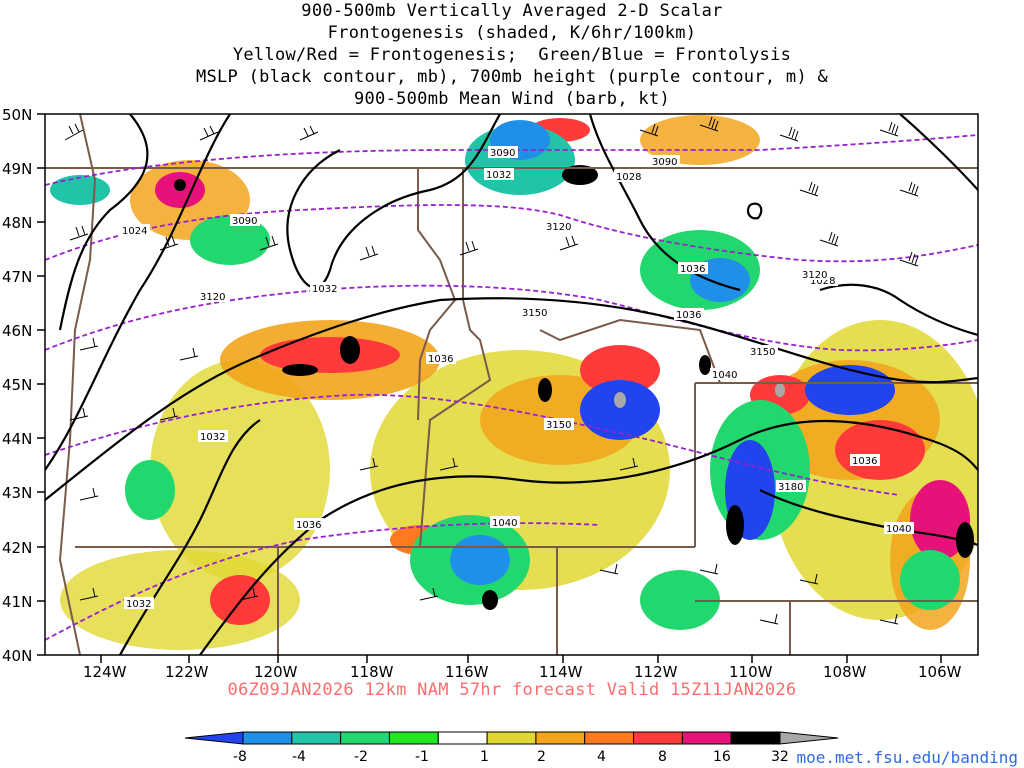 The height and width of the screenshot is (768, 1024). I want to click on lon-label: 118W, so click(372, 672).